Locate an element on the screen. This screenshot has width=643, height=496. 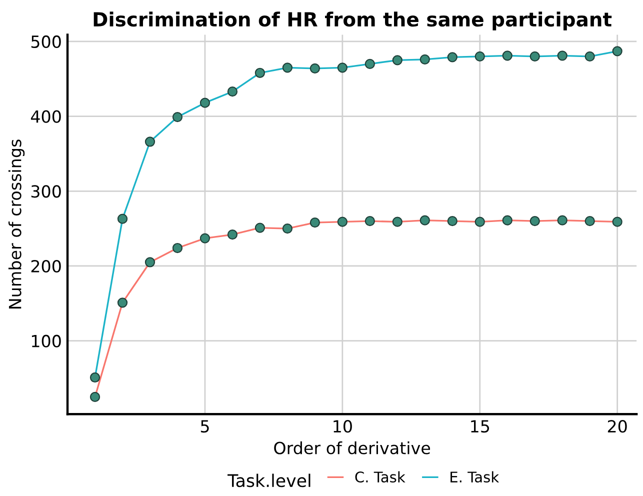
x-axis-title: Order of derivative is located at coordinates (352, 447).